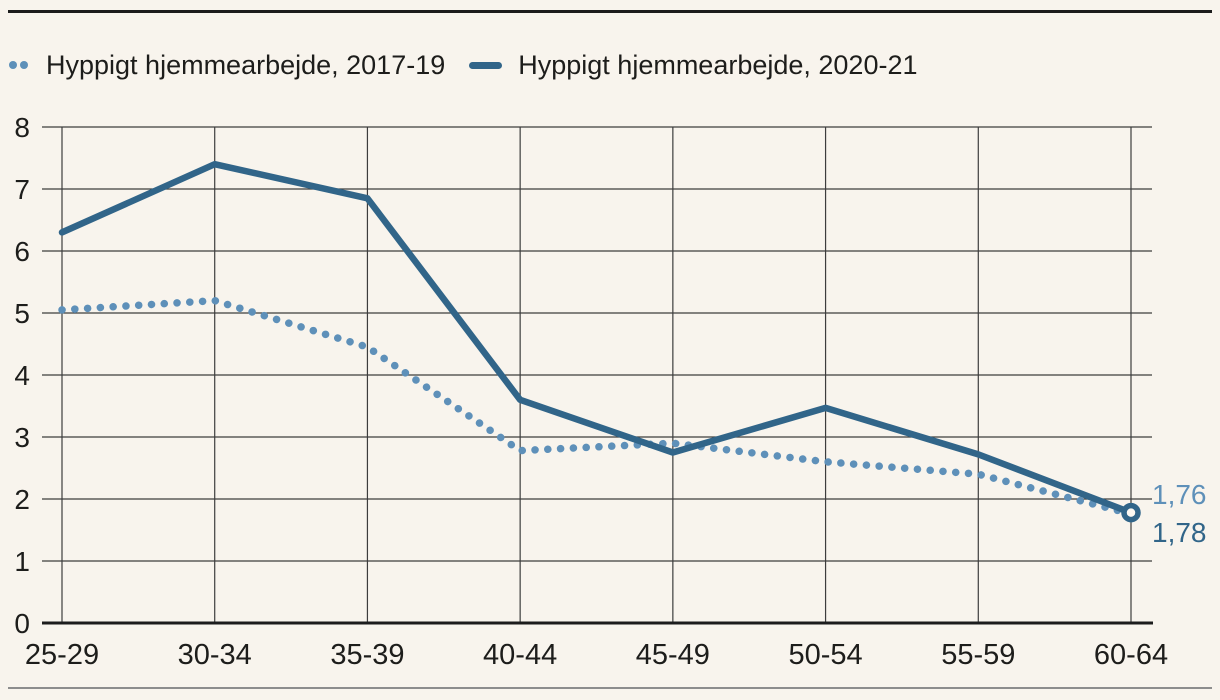 This screenshot has width=1220, height=700. What do you see at coordinates (1131, 655) in the screenshot?
I see `x-tick-label: 60-64` at bounding box center [1131, 655].